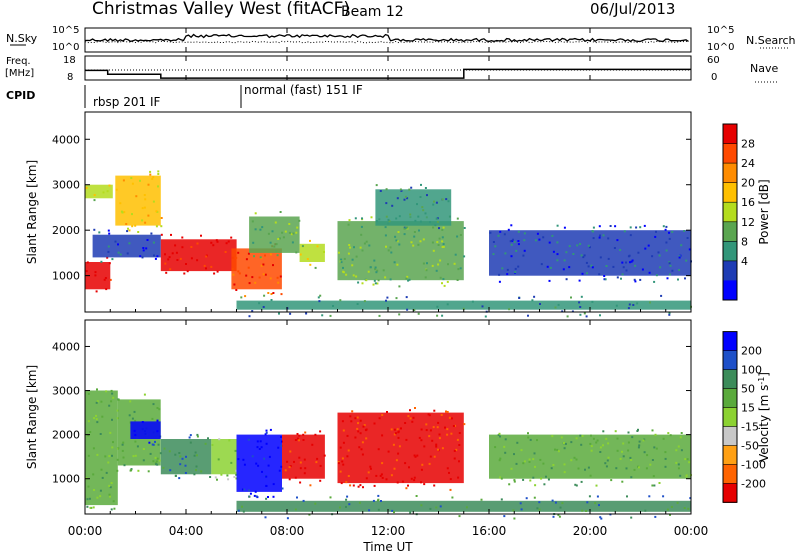 The height and width of the screenshot is (554, 800). I want to click on velocity-colorbar-tick-label: 200, so click(751, 351).